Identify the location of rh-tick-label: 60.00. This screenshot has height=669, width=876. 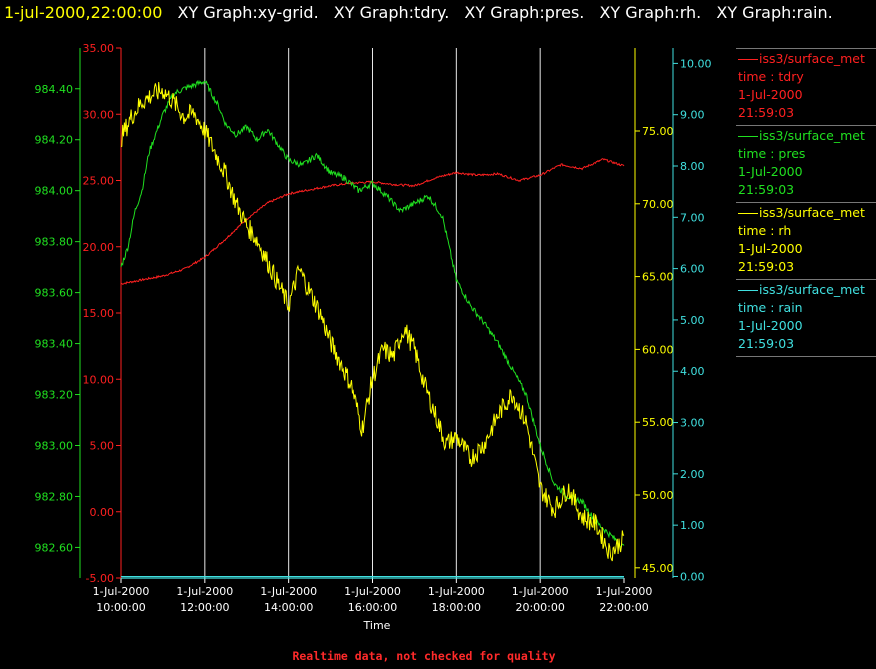
(658, 349).